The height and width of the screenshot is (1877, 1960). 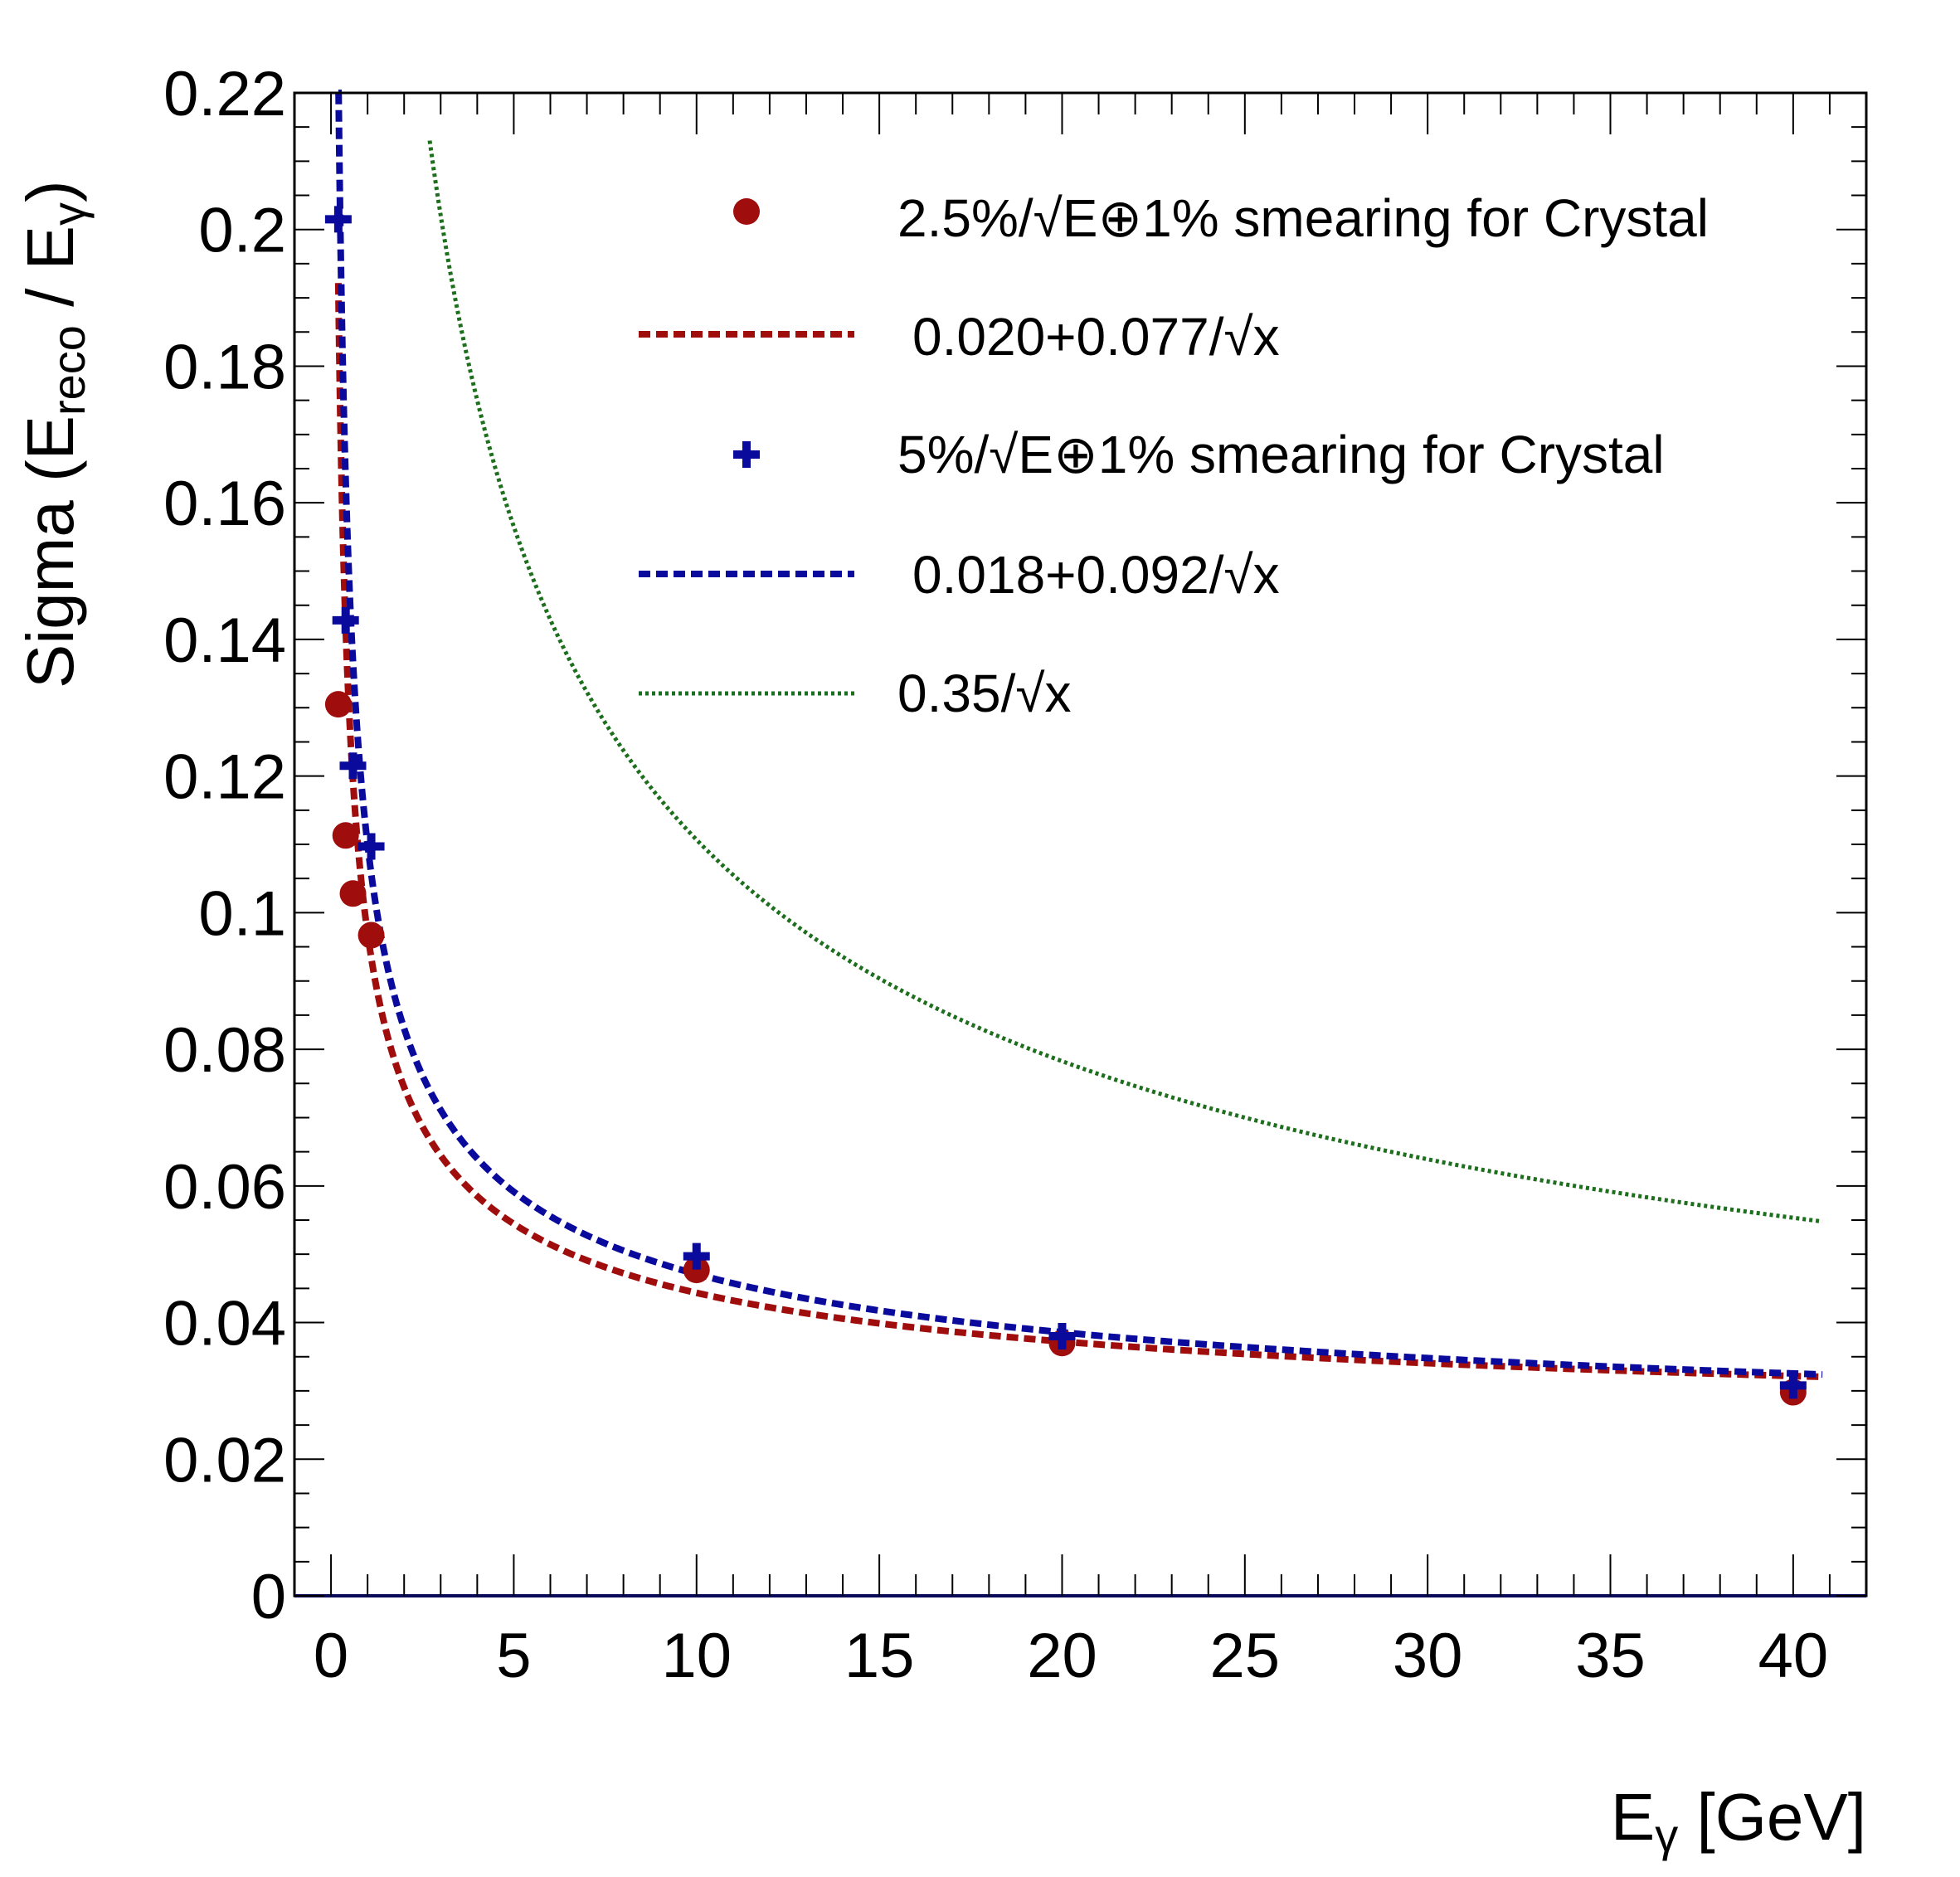 What do you see at coordinates (513, 1656) in the screenshot?
I see `x-tick-label-1: 5` at bounding box center [513, 1656].